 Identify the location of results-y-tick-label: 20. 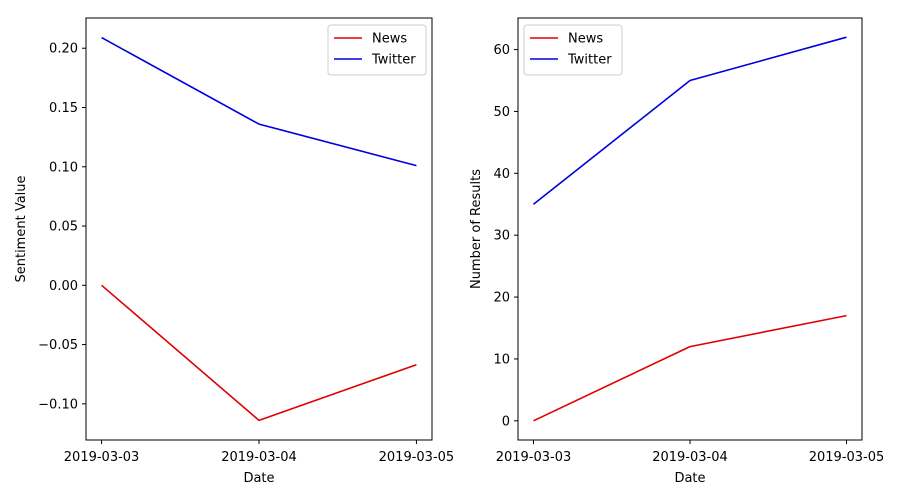
(501, 298).